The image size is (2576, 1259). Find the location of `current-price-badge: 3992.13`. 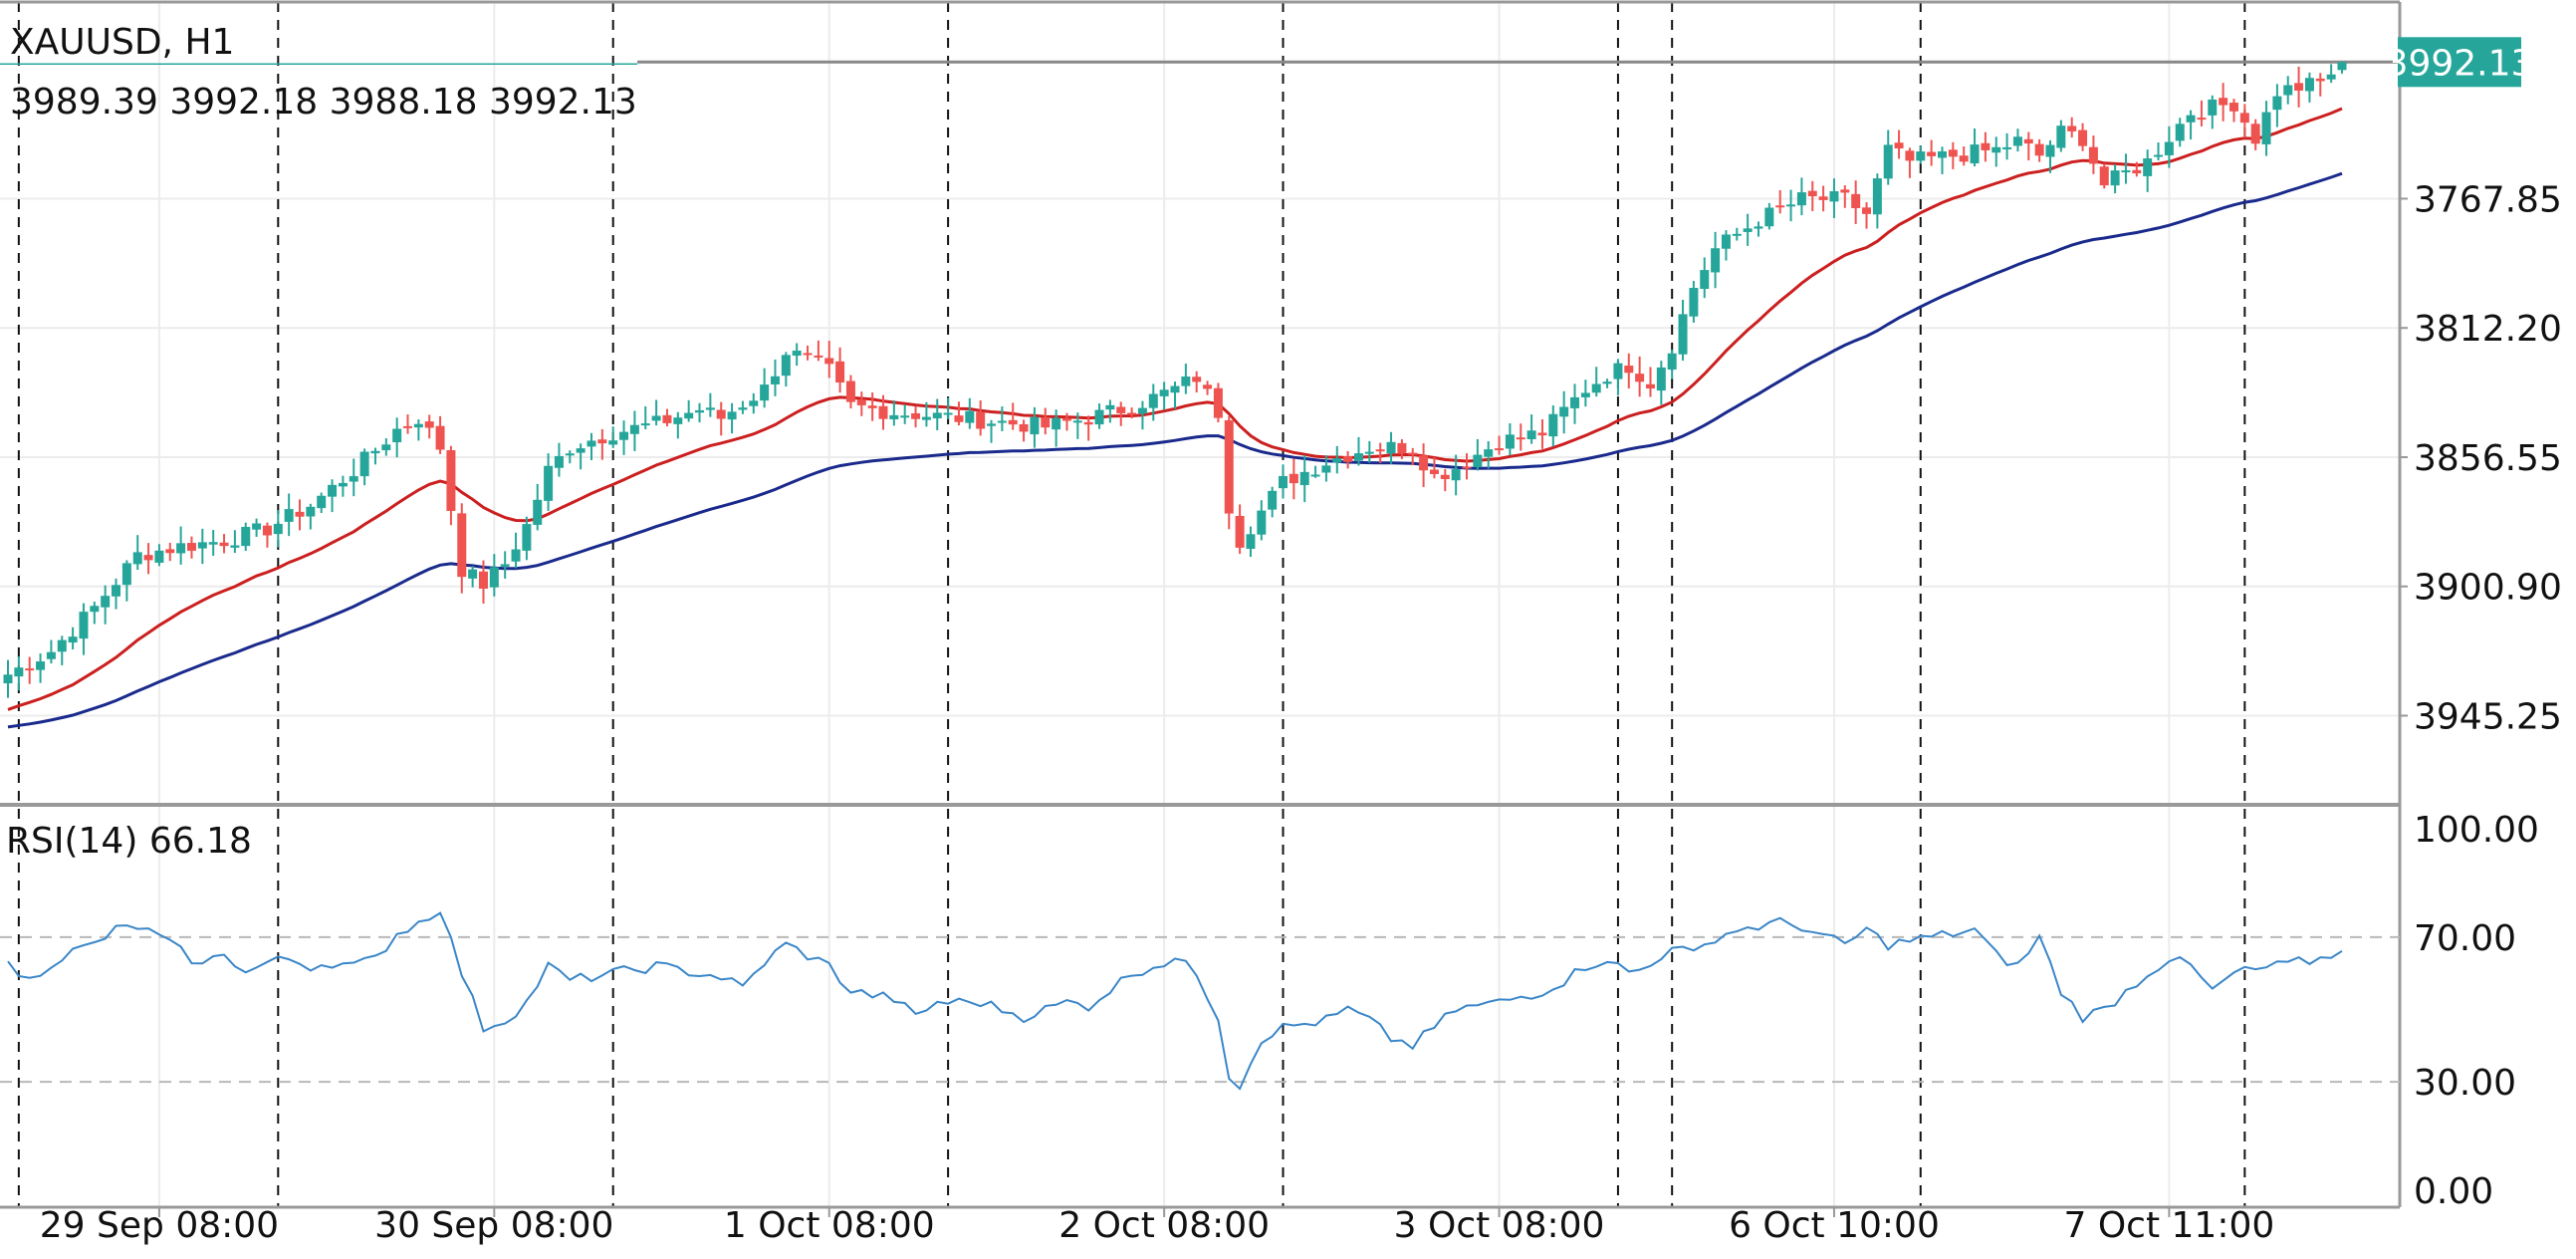

current-price-badge: 3992.13 is located at coordinates (2459, 62).